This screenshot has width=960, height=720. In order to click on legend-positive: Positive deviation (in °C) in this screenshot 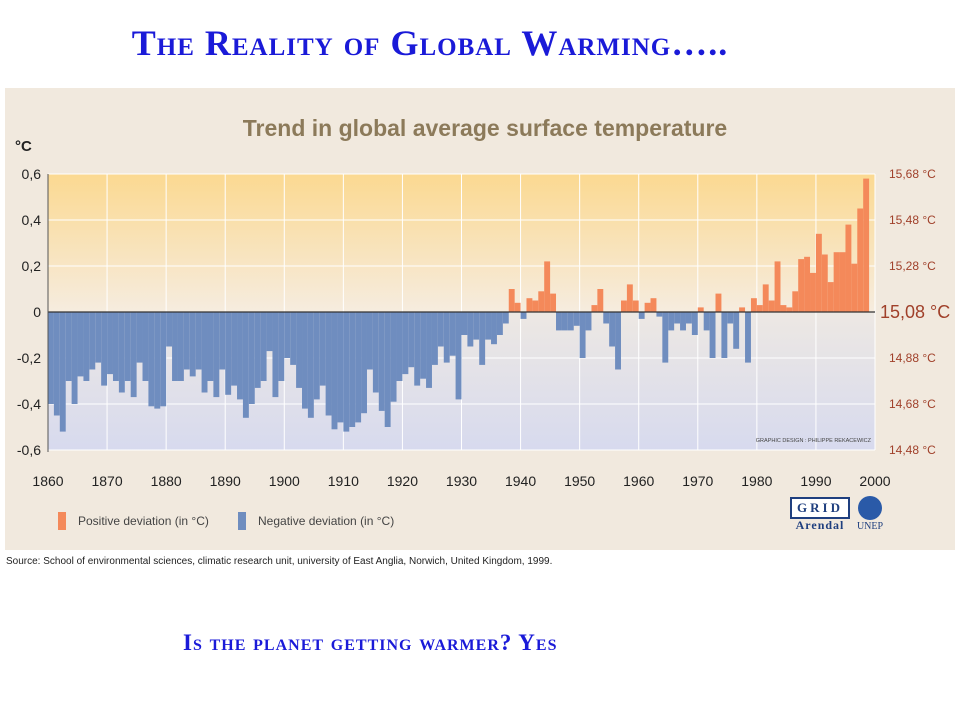, I will do `click(133, 521)`.